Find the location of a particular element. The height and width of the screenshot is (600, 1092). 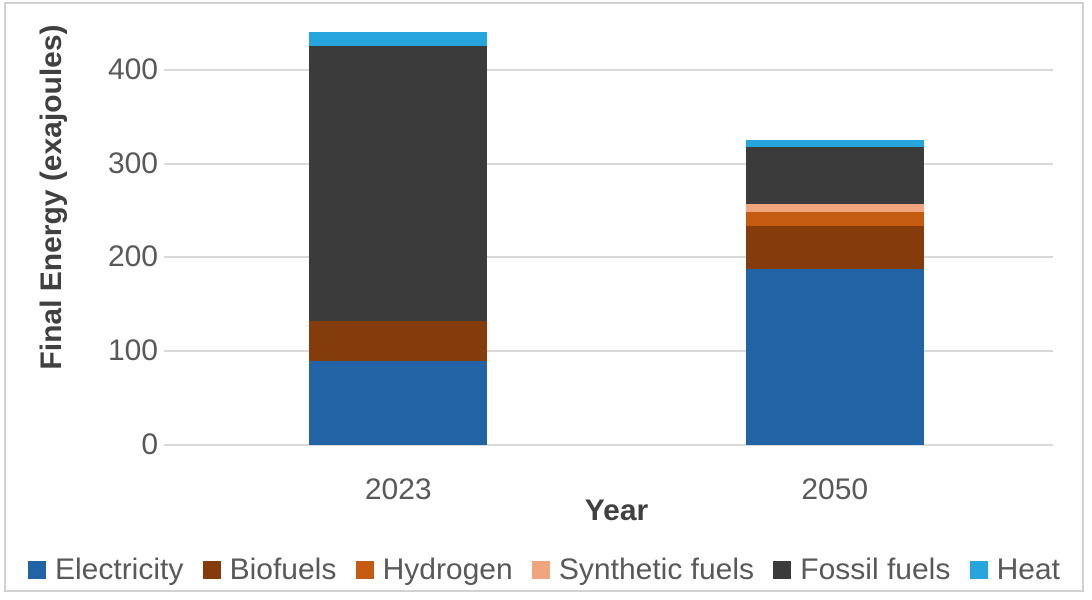

bar-segment-2050-biofuels is located at coordinates (834, 247).